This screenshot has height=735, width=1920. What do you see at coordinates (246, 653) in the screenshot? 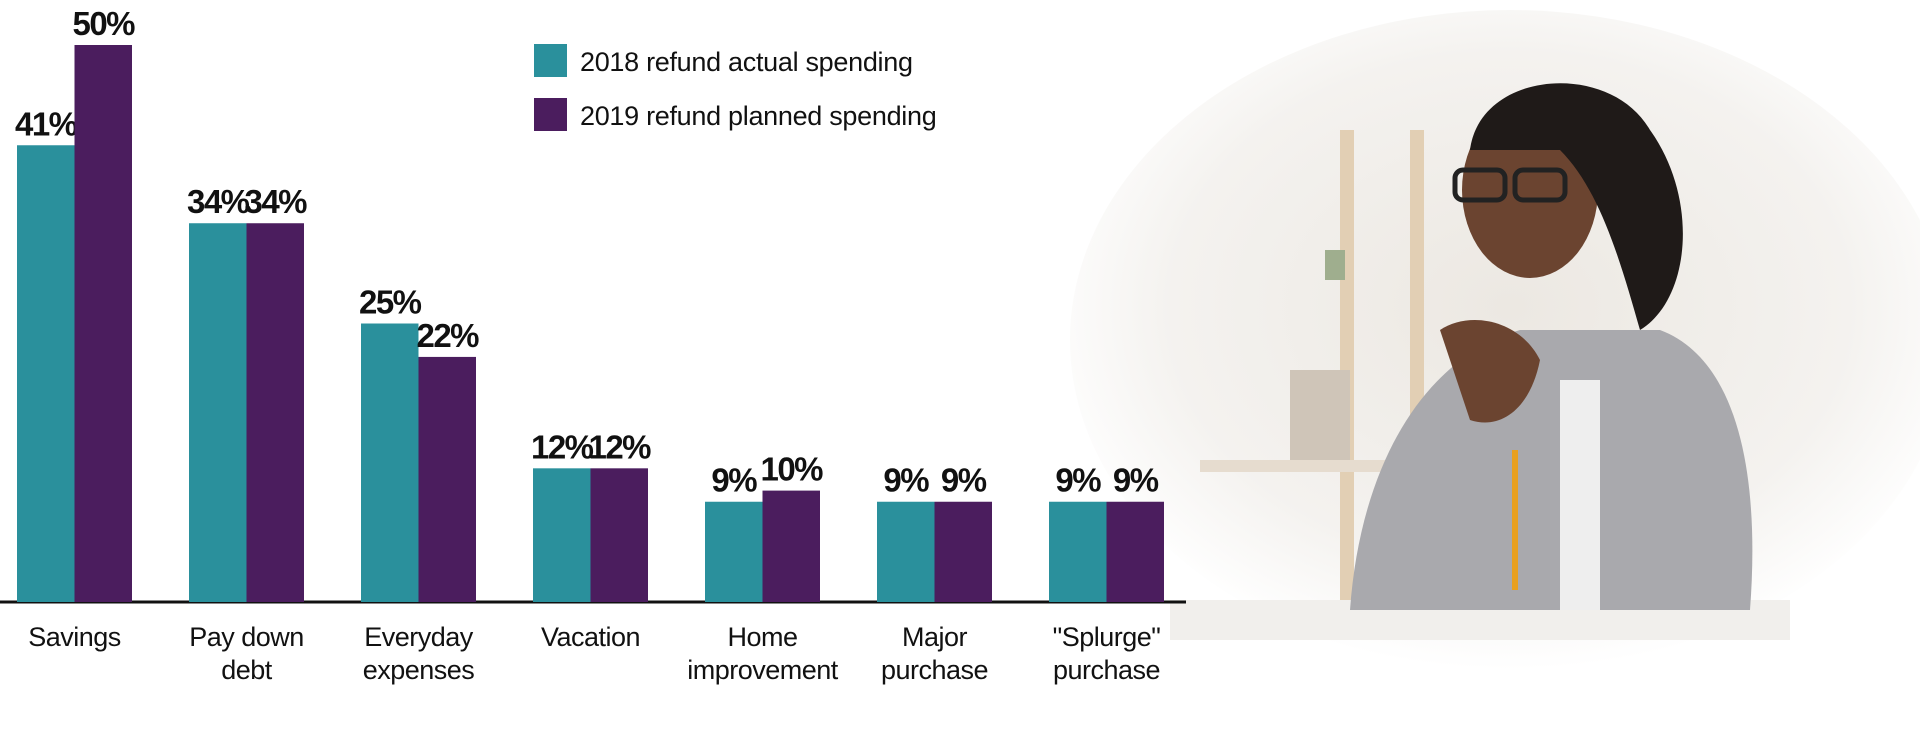
I see `x-tick-label: Pay down debt` at bounding box center [246, 653].